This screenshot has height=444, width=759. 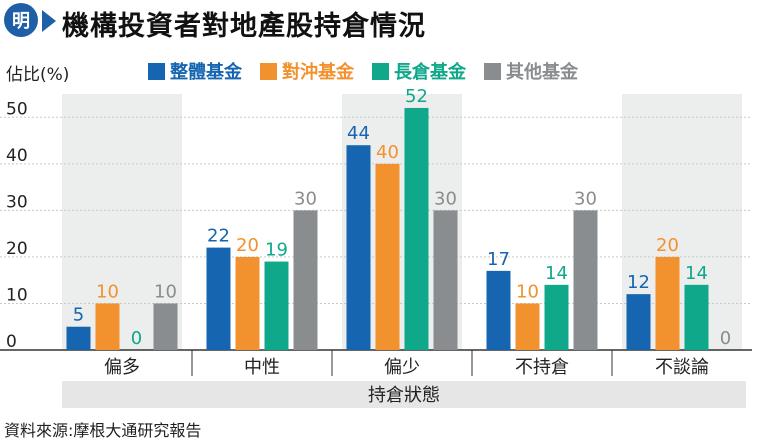 What do you see at coordinates (244, 26) in the screenshot?
I see `chart-title: 機構投資者對地產股持倉情況` at bounding box center [244, 26].